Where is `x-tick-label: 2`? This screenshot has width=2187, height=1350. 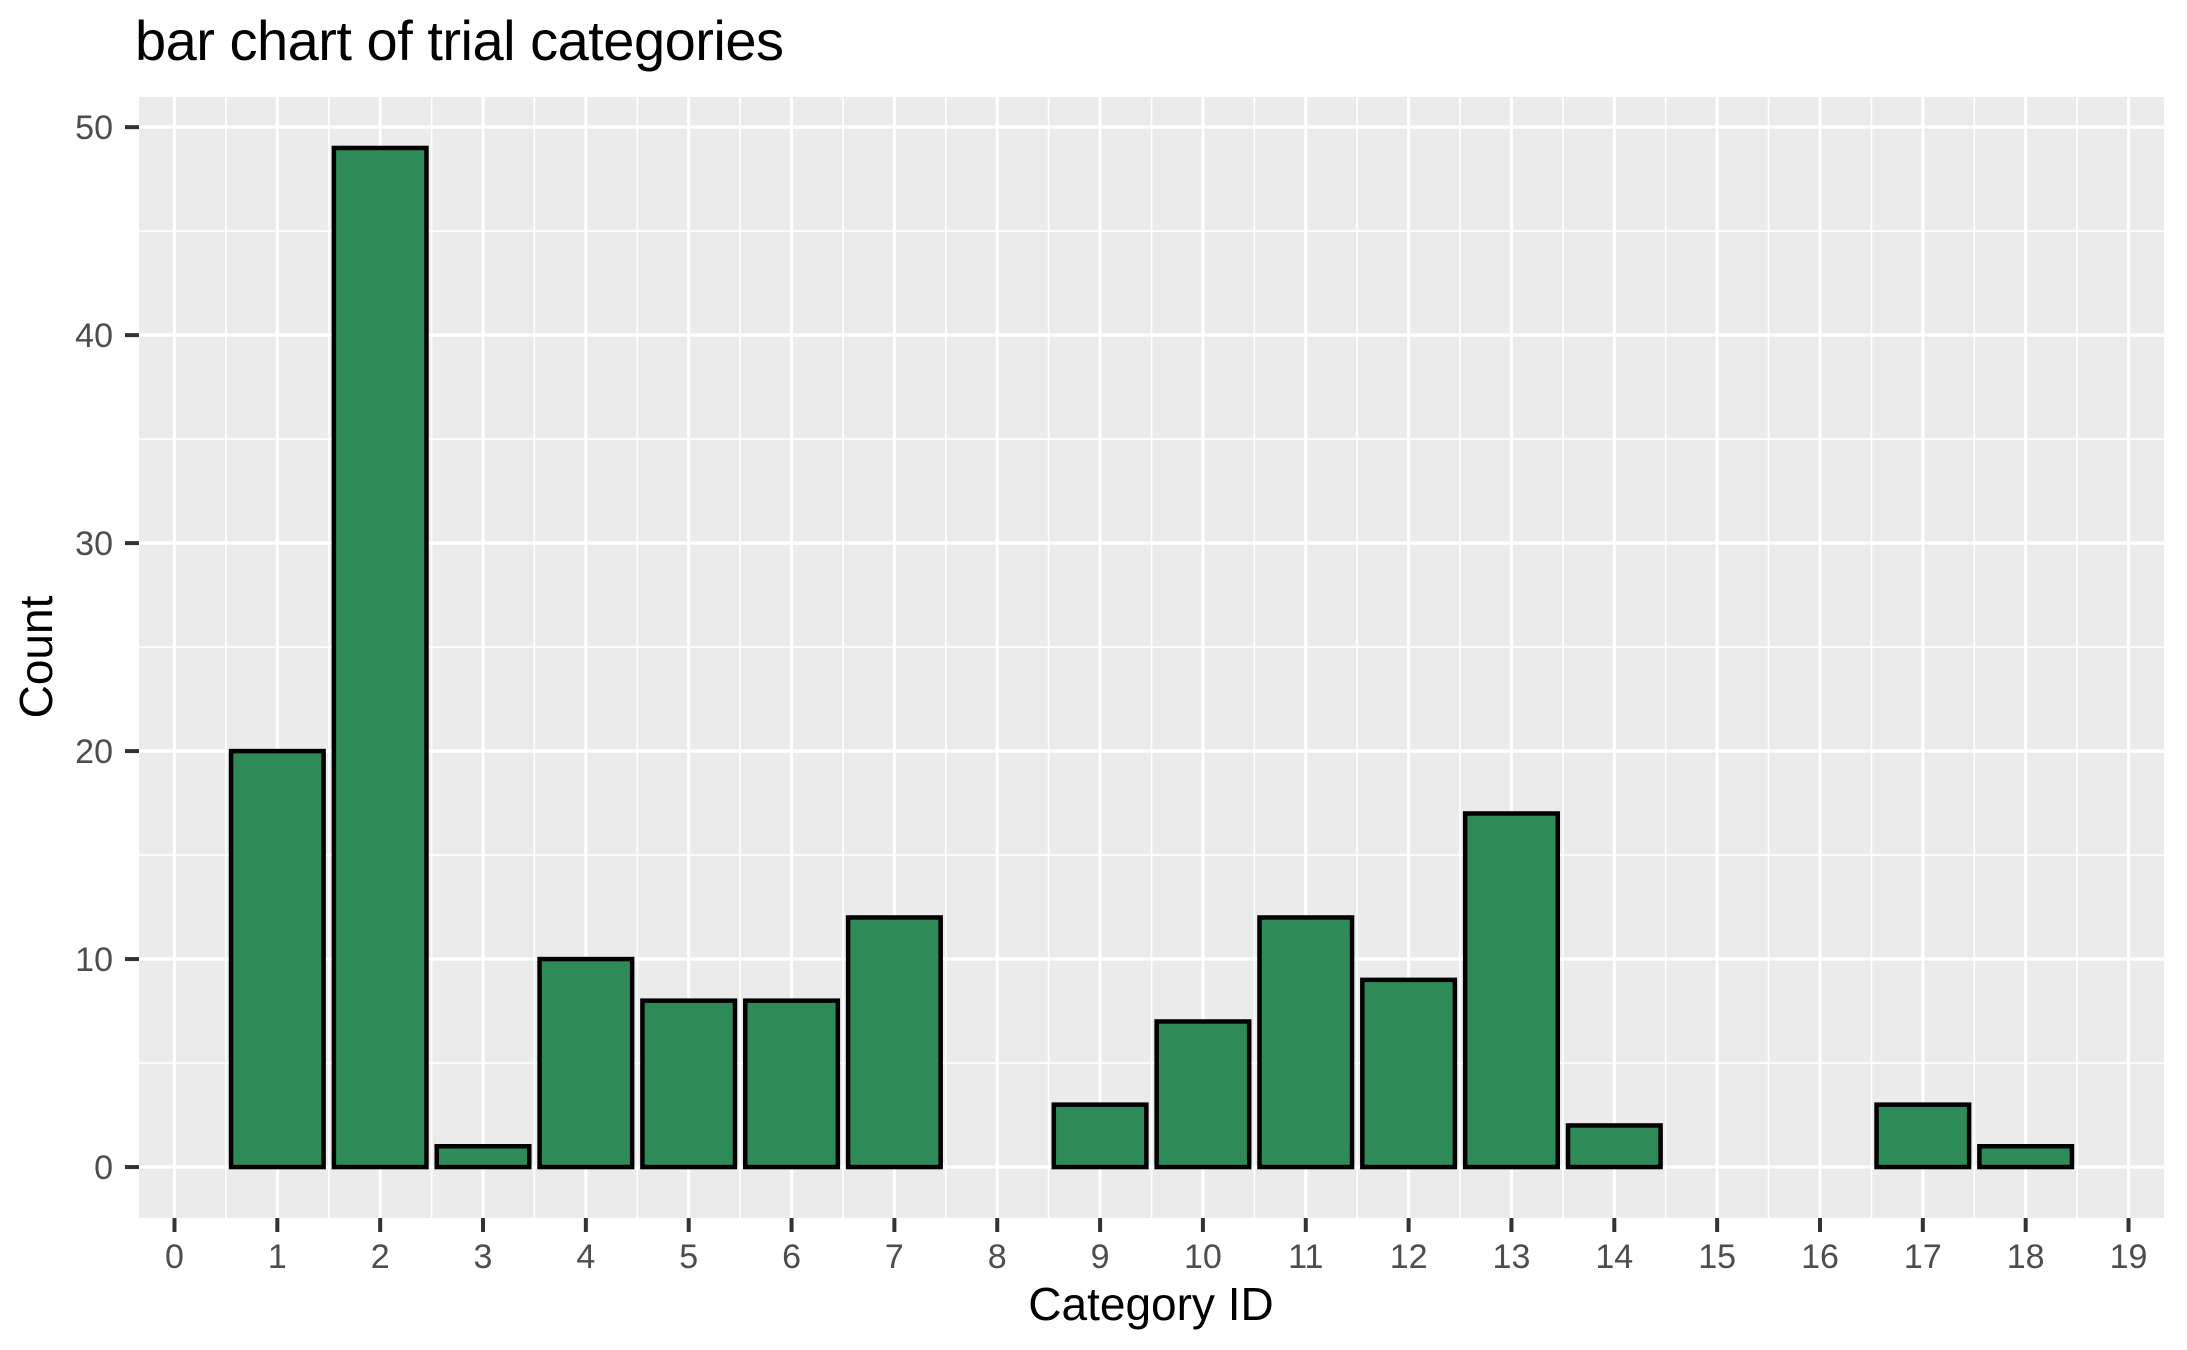
x-tick-label: 2 is located at coordinates (380, 1257).